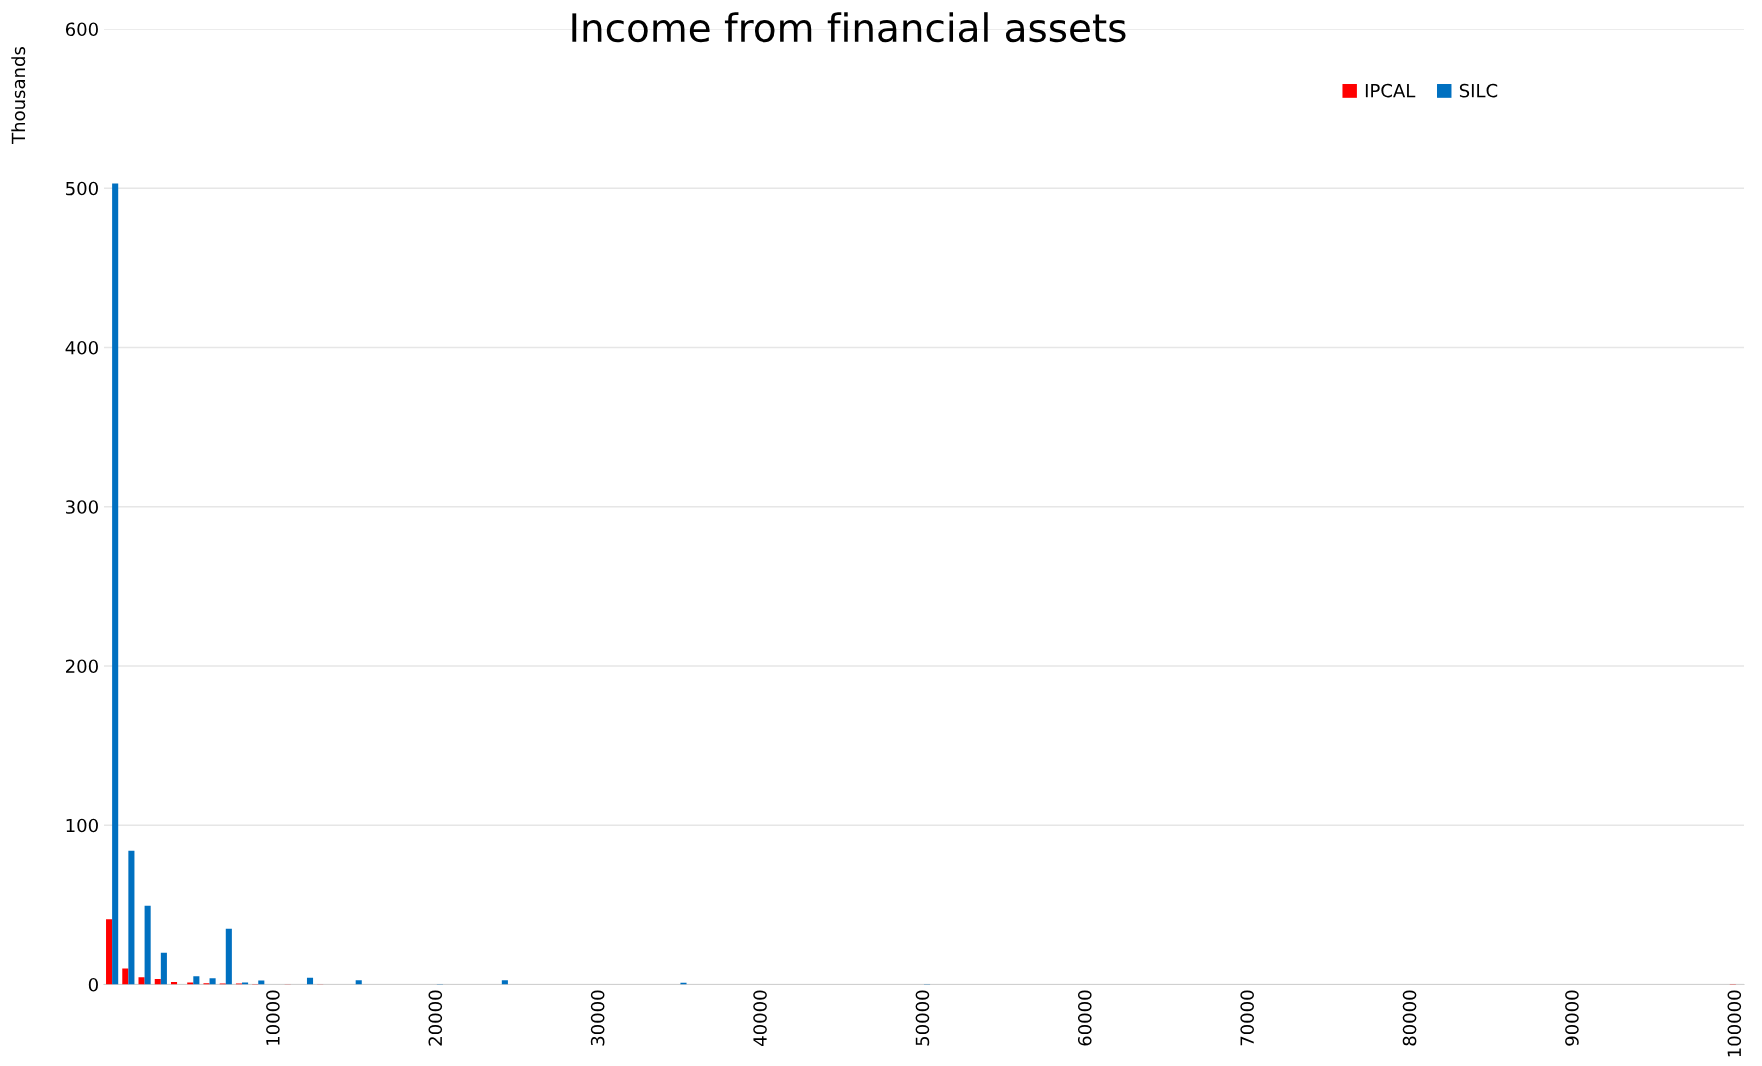  Describe the element at coordinates (1478, 90) in the screenshot. I see `legend-label: SILC` at that location.